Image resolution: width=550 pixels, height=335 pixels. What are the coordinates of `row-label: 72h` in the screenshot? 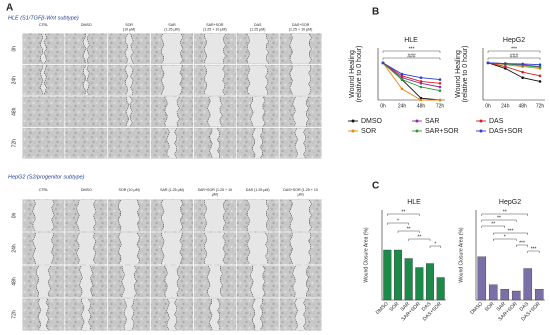 It's located at (14, 314).